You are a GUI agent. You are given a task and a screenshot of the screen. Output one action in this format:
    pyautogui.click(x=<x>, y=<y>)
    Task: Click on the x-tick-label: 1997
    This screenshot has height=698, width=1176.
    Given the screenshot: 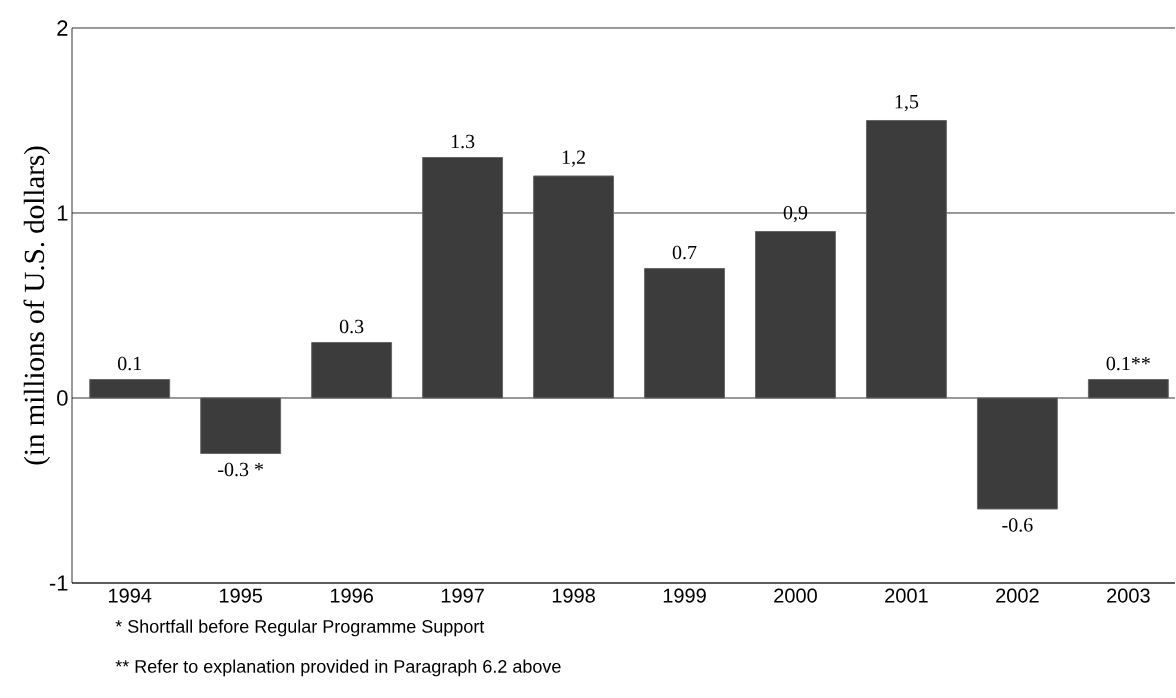 What is the action you would take?
    pyautogui.click(x=462, y=595)
    